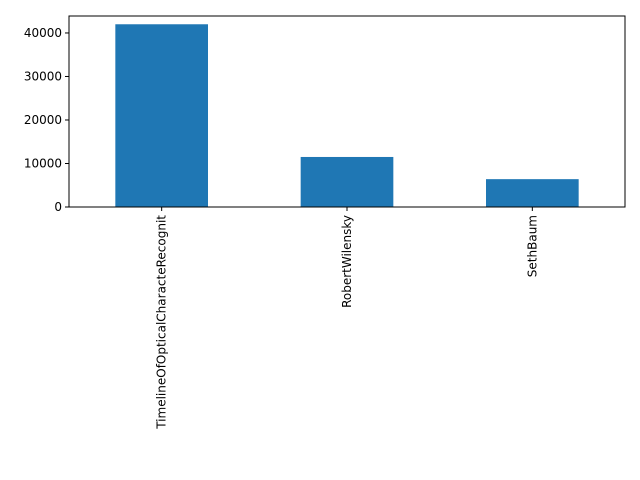 The width and height of the screenshot is (640, 480). I want to click on x-tick-label: RobertWilensky, so click(347, 261).